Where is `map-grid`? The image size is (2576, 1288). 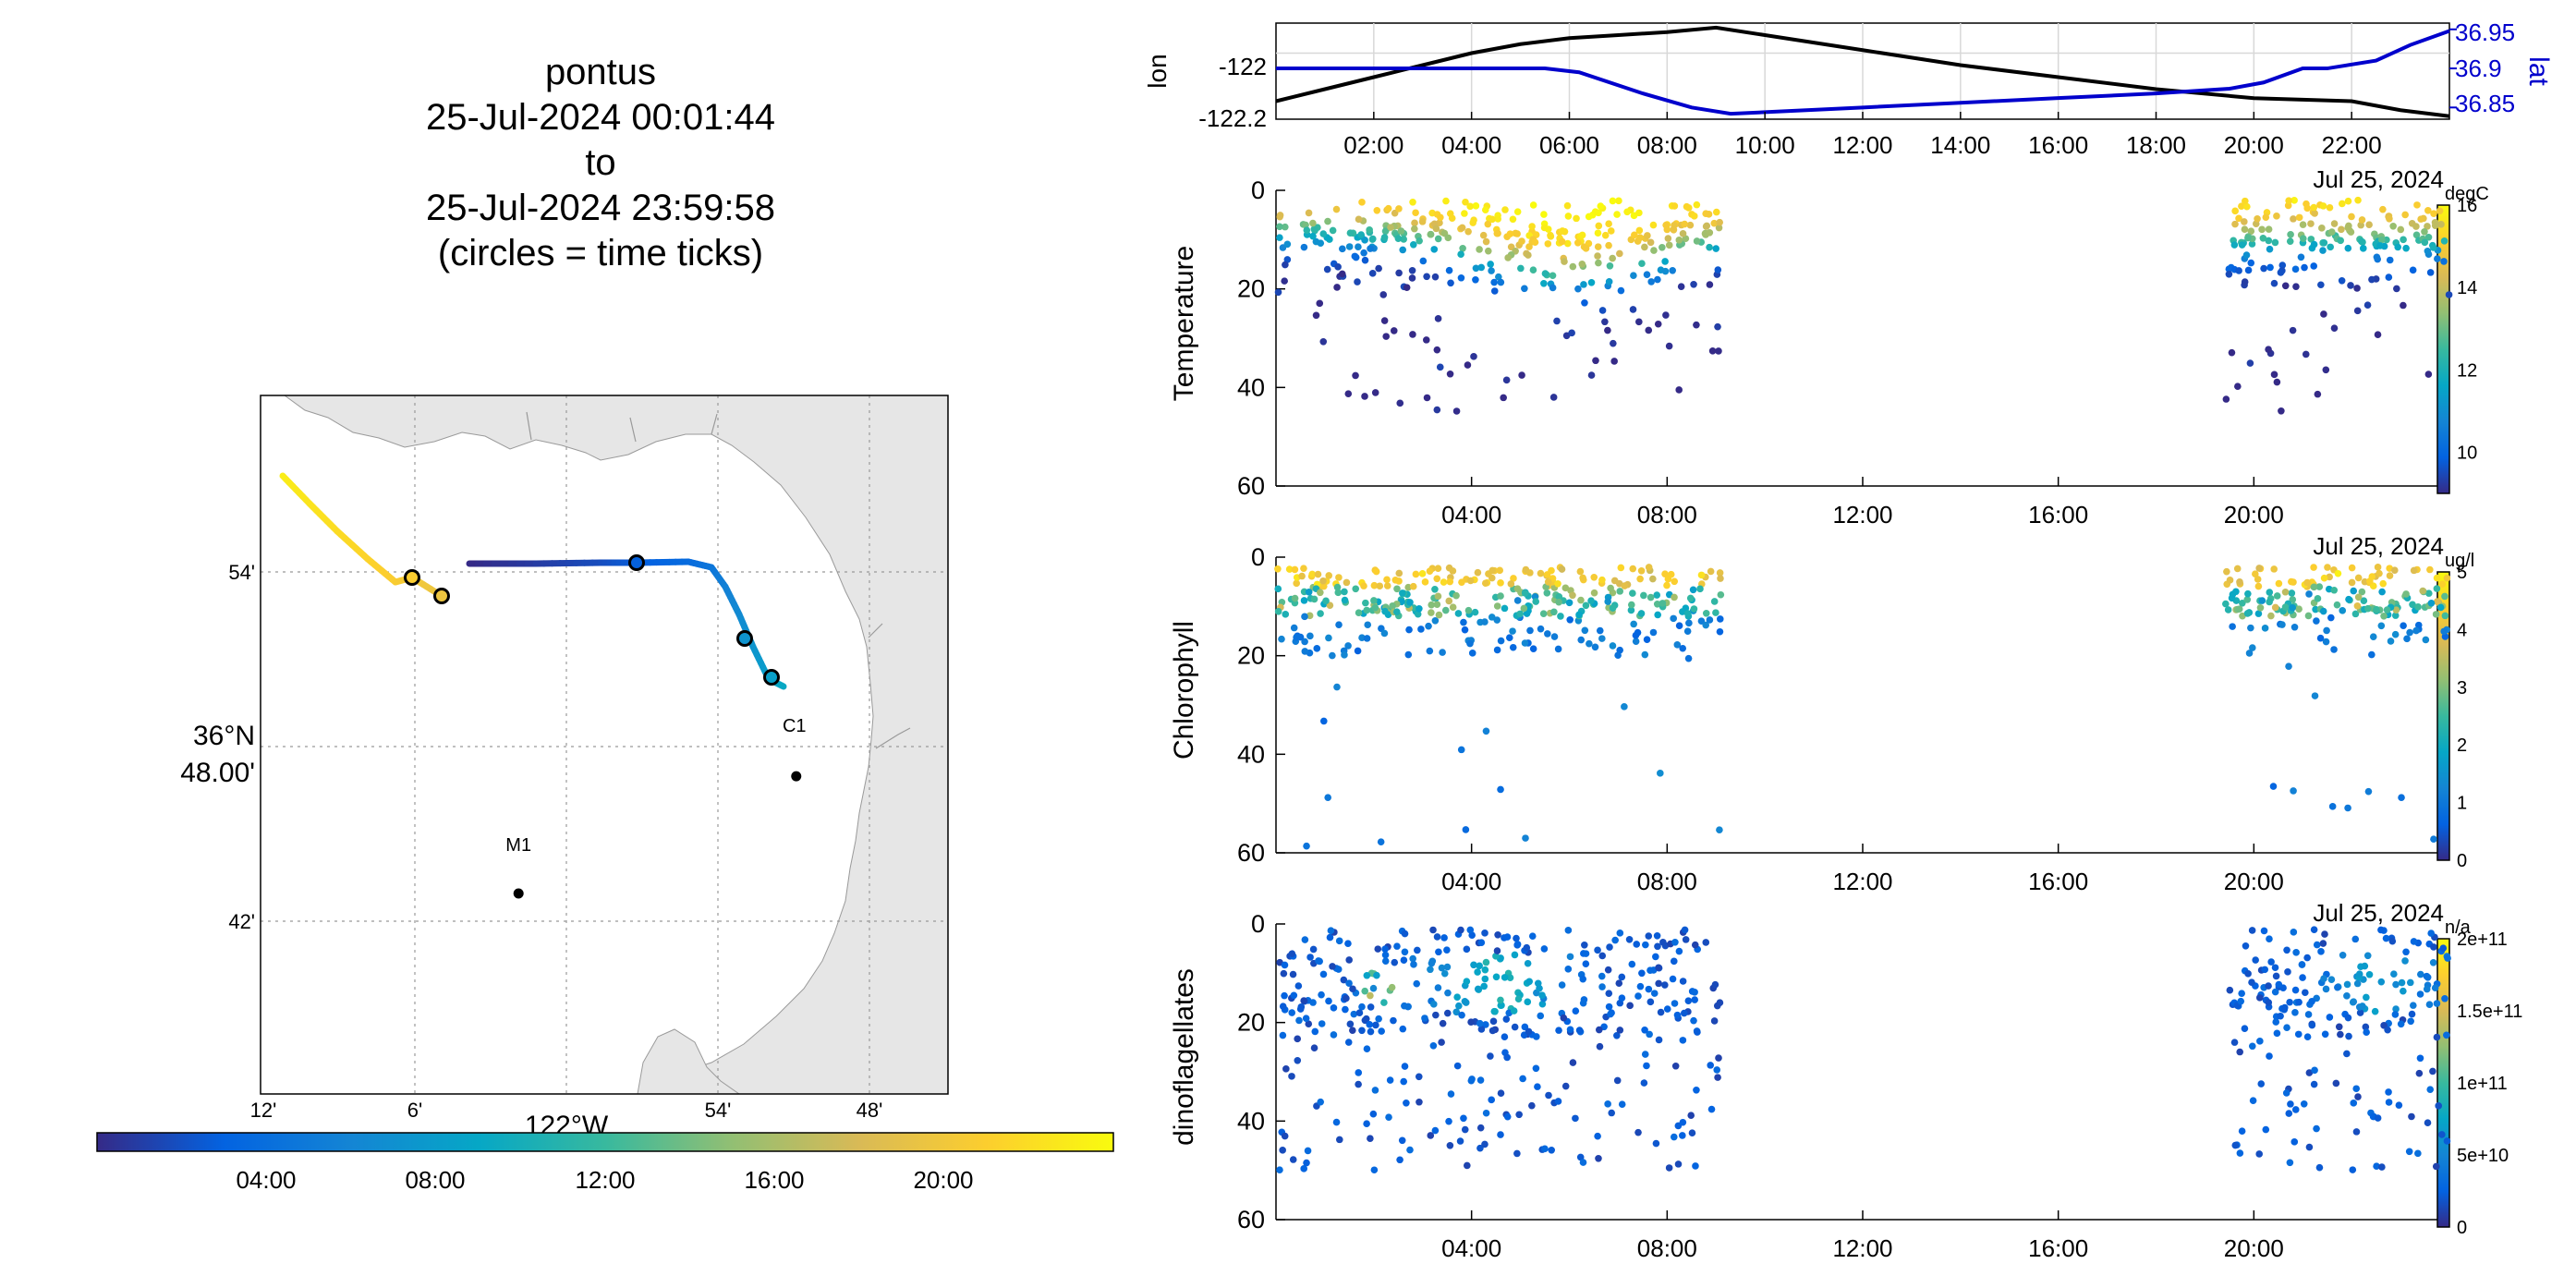
map-grid is located at coordinates (604, 744).